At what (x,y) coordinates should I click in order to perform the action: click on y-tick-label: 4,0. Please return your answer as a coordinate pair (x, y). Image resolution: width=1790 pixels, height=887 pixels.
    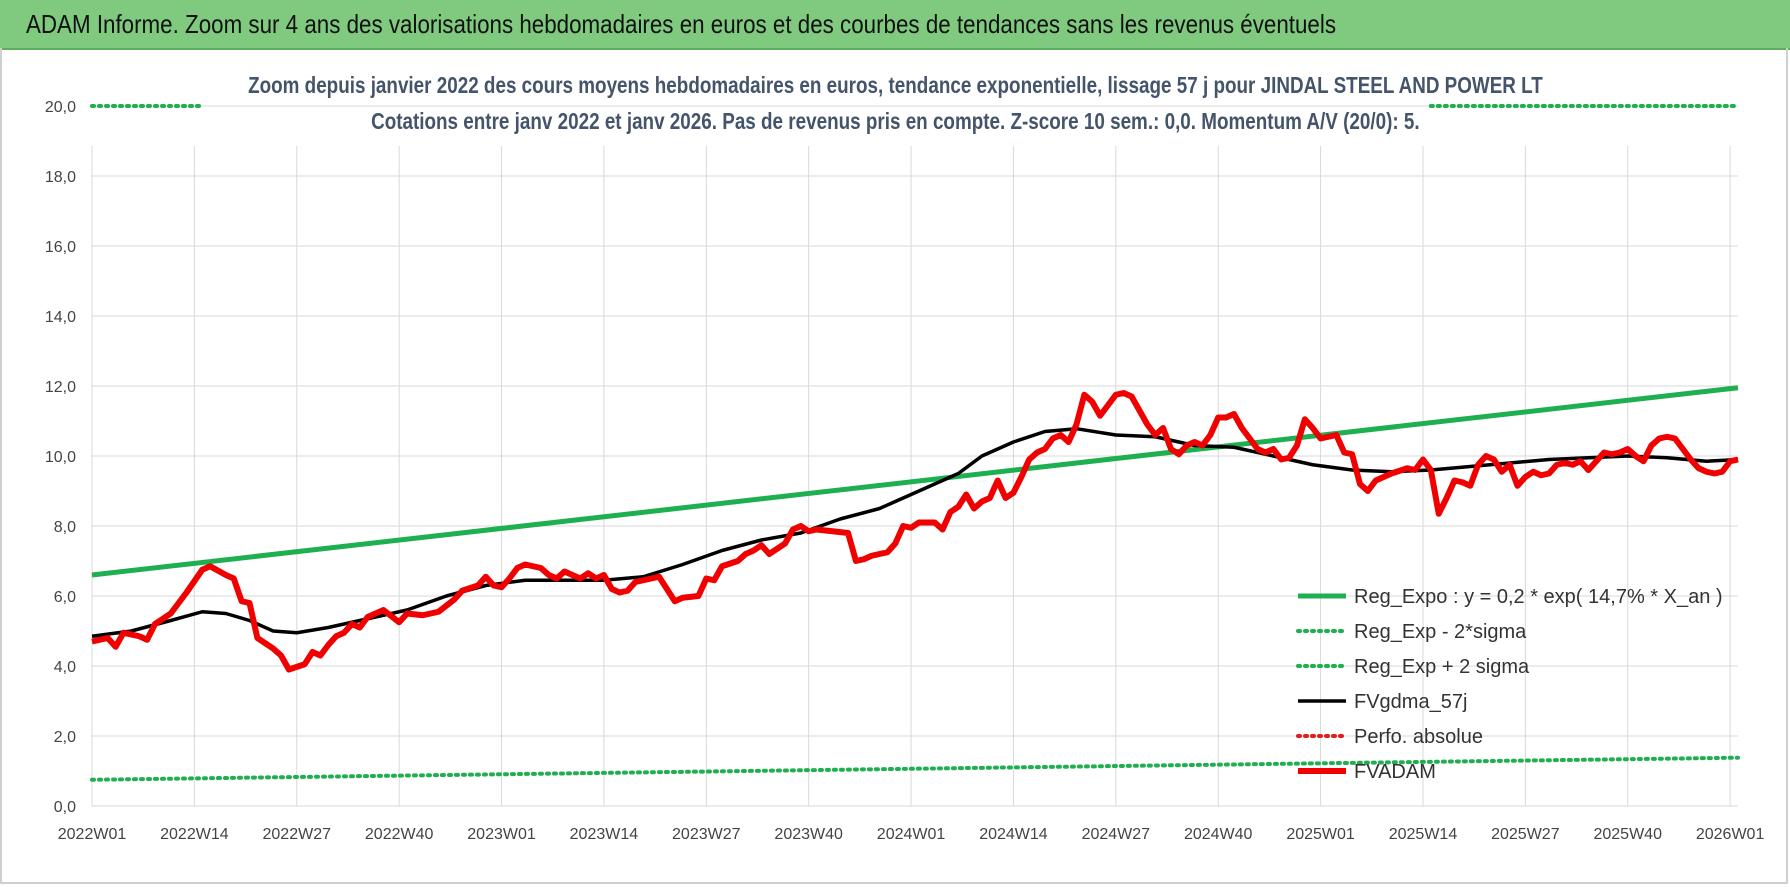
    Looking at the image, I should click on (65, 667).